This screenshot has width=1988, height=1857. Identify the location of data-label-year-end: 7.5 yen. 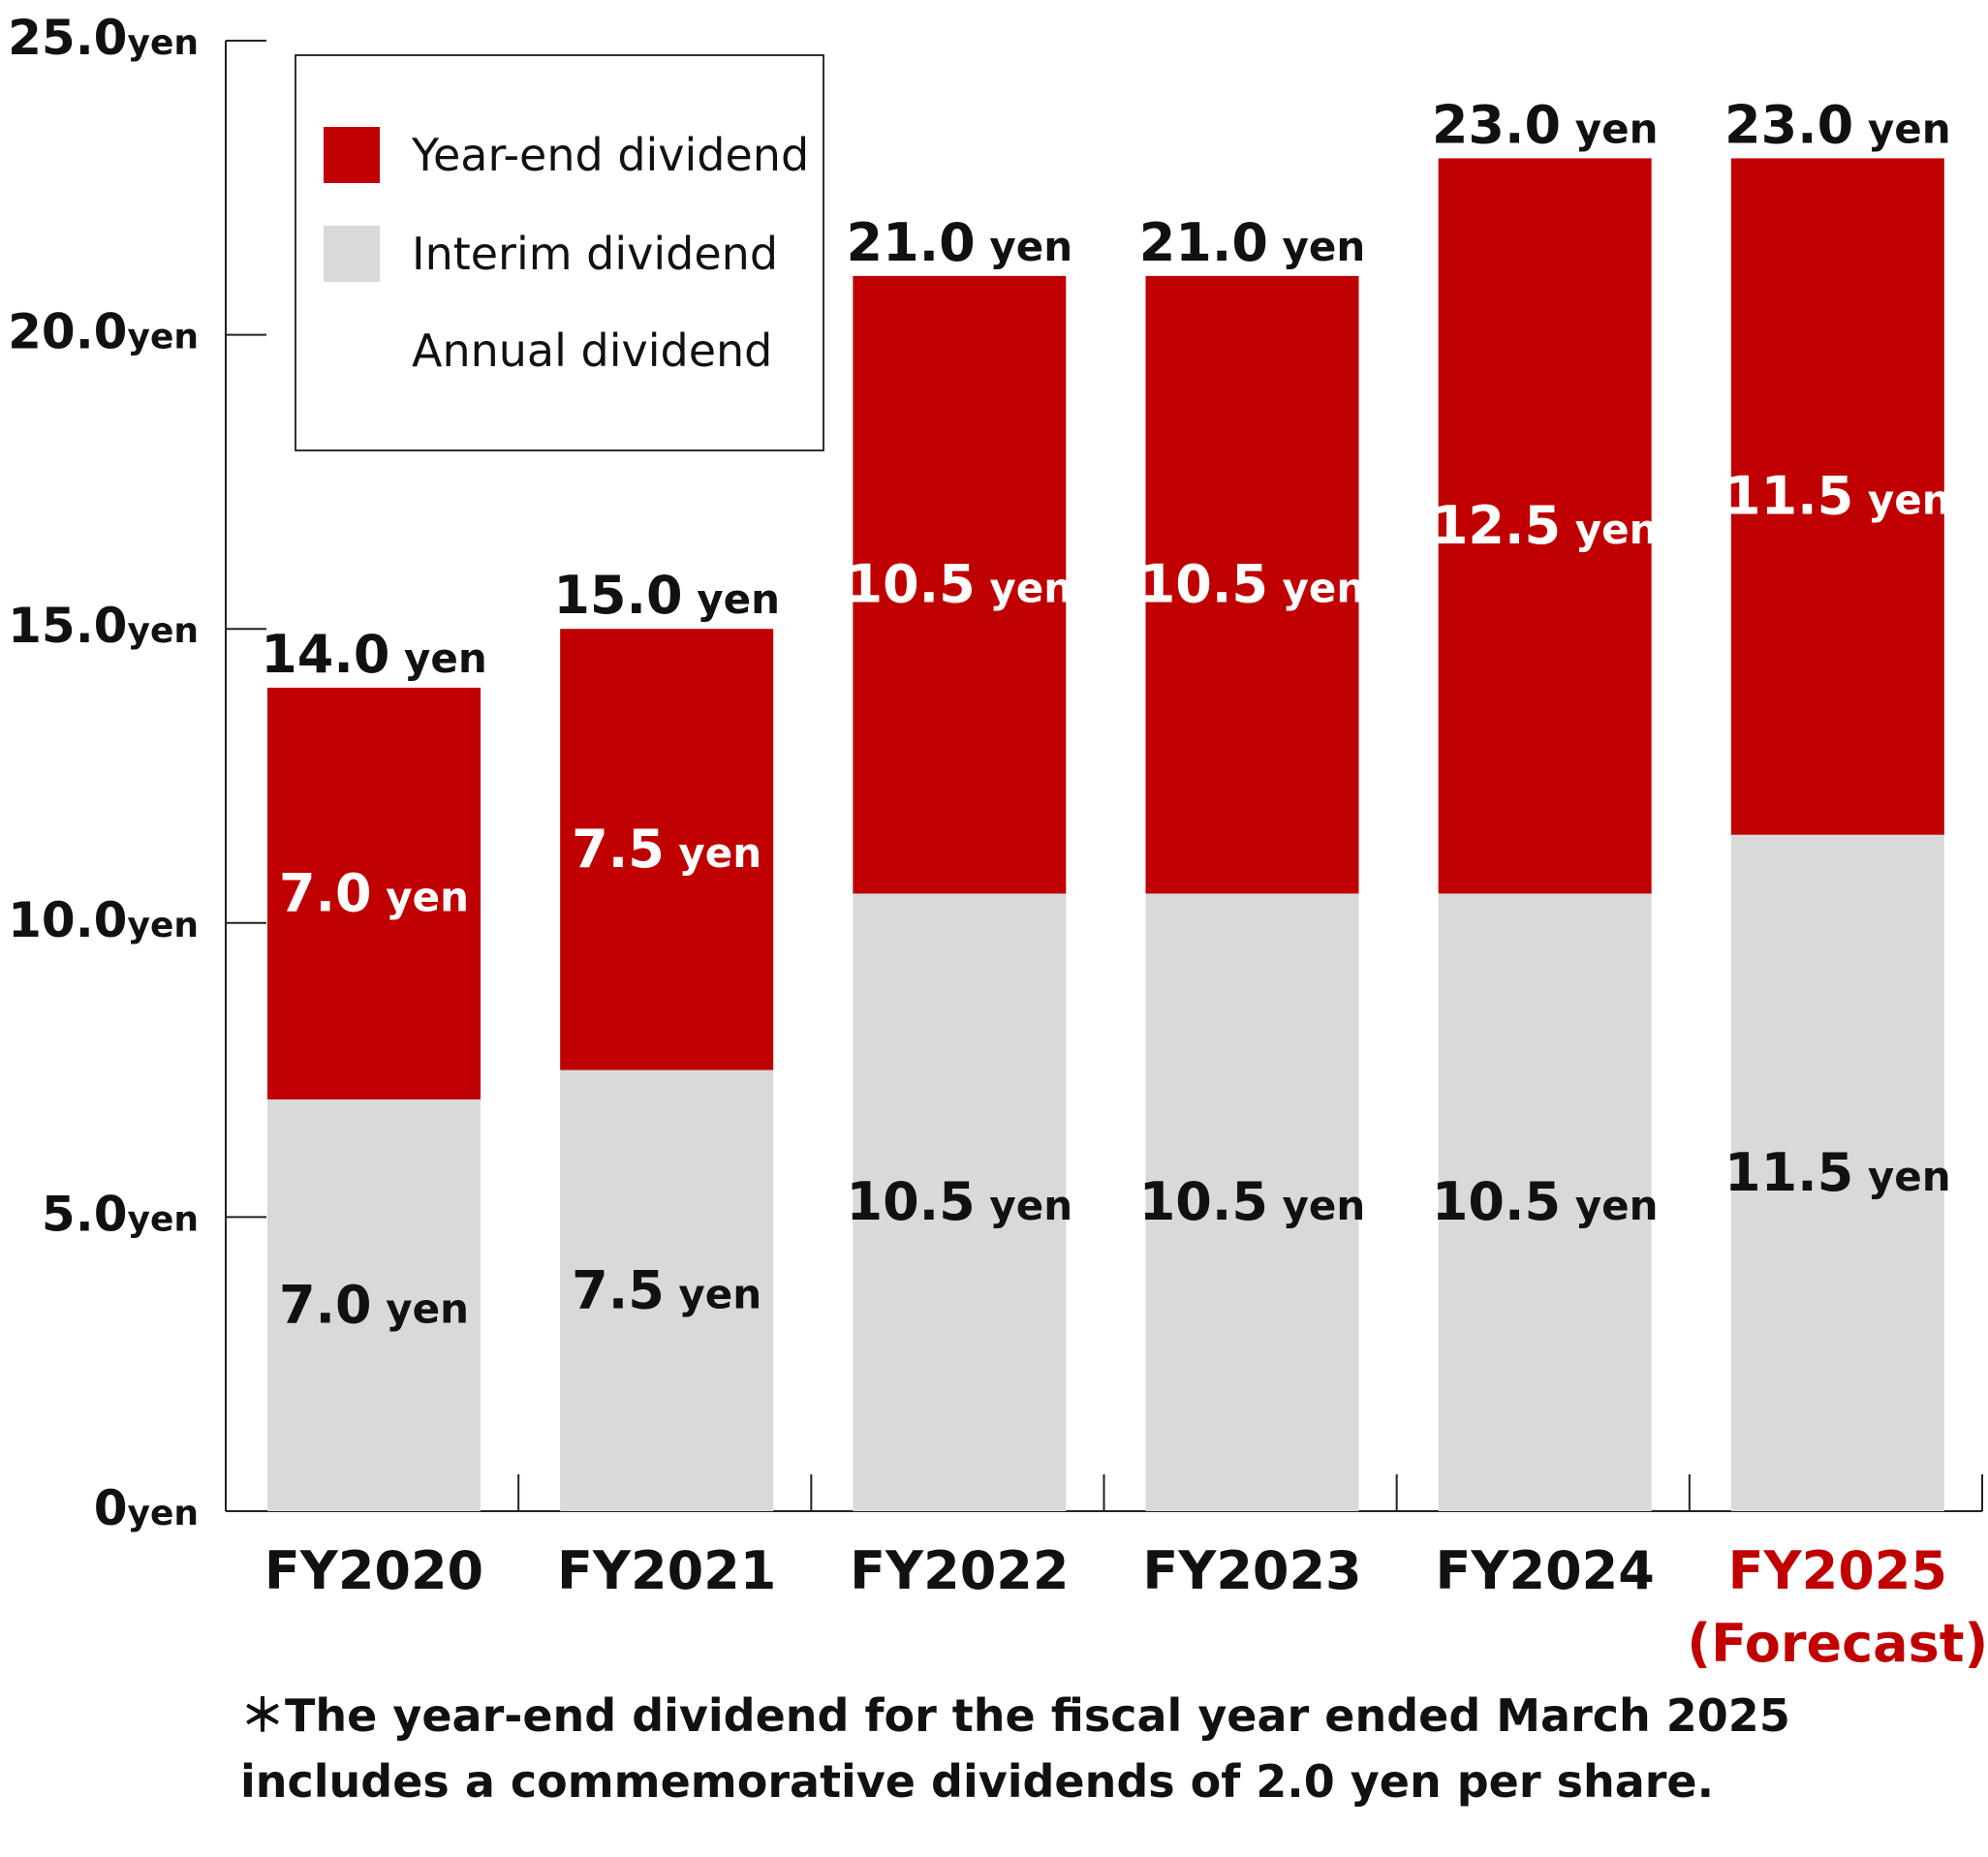
(666, 849).